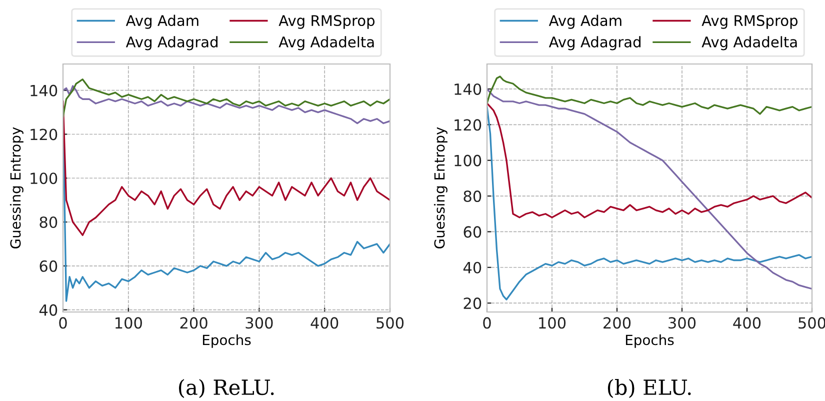  I want to click on text: (b) ELU., so click(649, 388).